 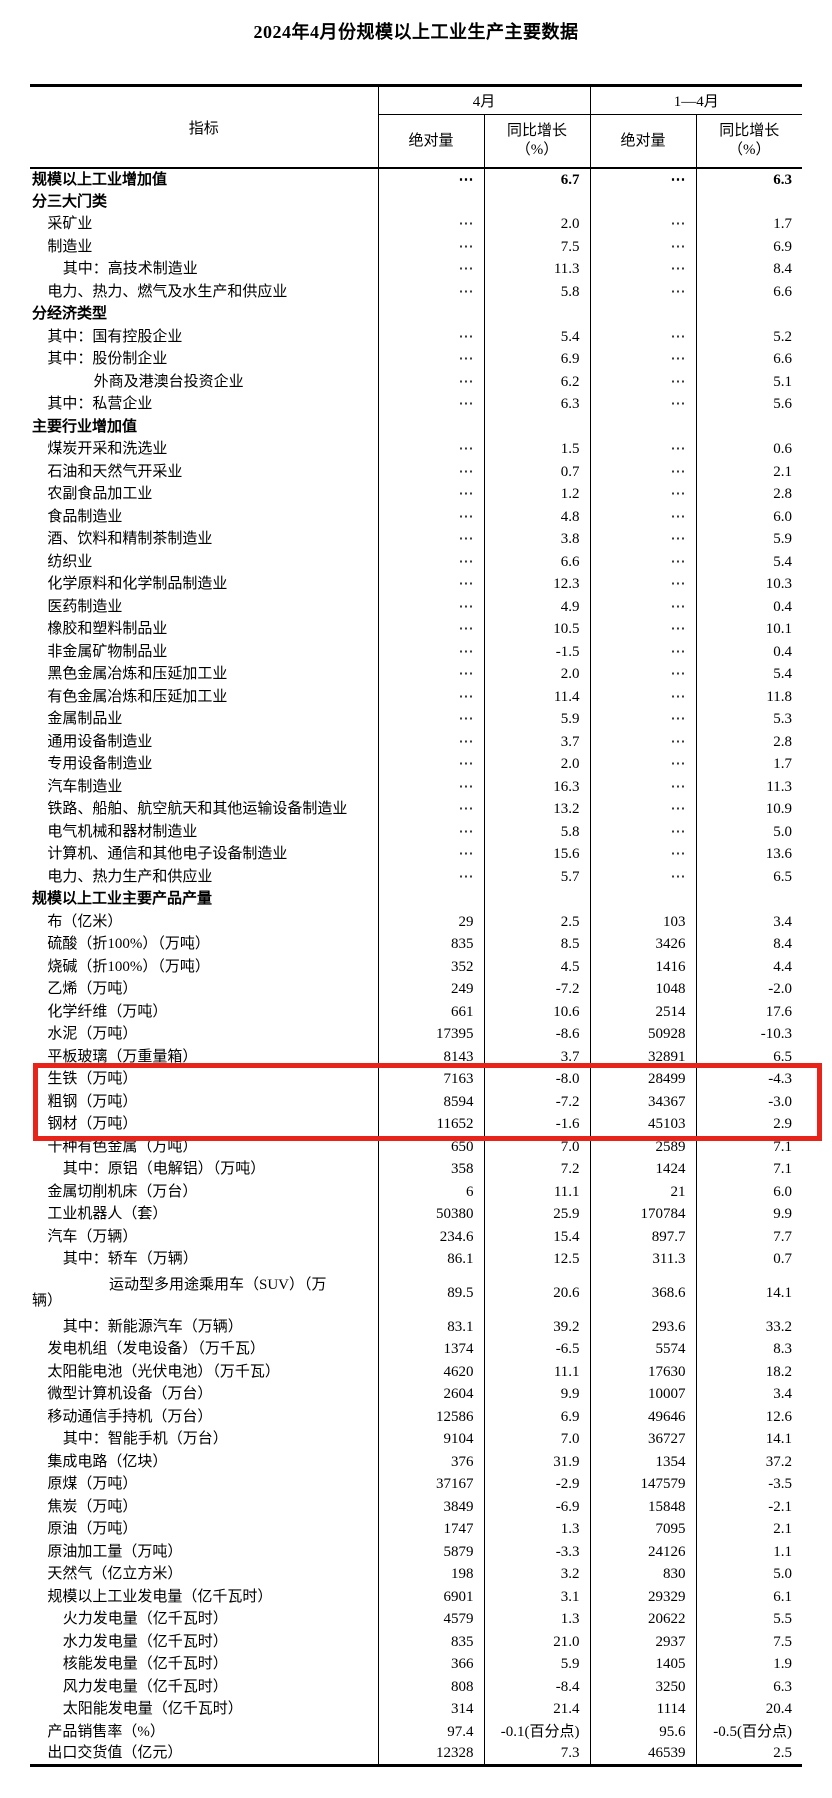 What do you see at coordinates (145, 1686) in the screenshot?
I see `row-label-cell: 风力发电量（亿千瓦时）` at bounding box center [145, 1686].